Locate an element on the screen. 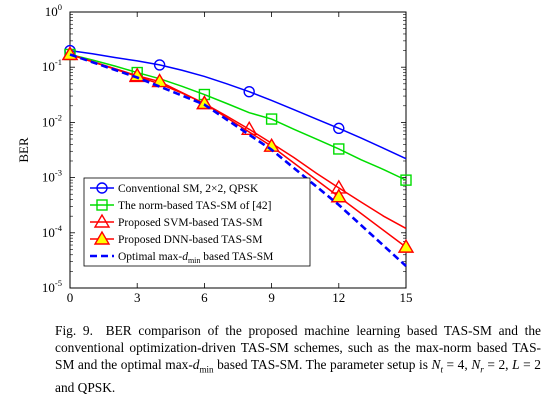 This screenshot has height=408, width=552. caption-nr-var: N is located at coordinates (476, 365).